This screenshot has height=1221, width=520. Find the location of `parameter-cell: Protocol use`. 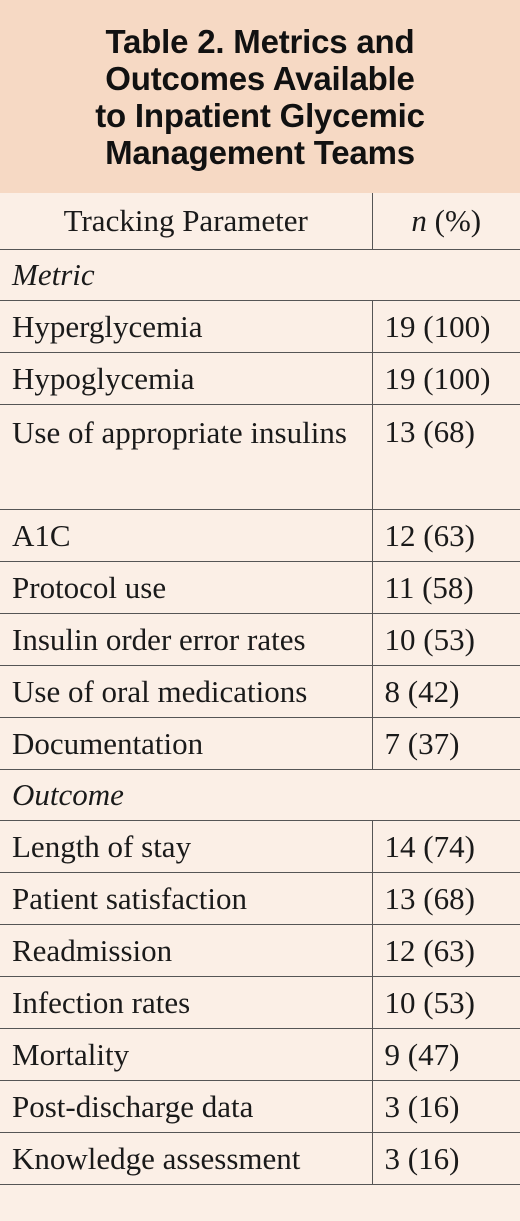

parameter-cell: Protocol use is located at coordinates (186, 587).